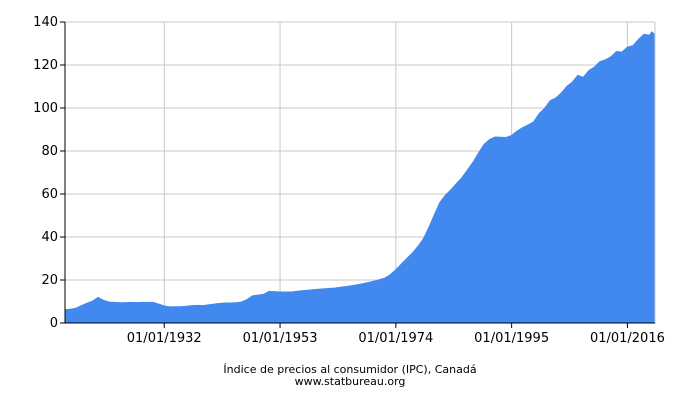  Describe the element at coordinates (627, 338) in the screenshot. I see `x-tick-label: 01/01/2016` at that location.